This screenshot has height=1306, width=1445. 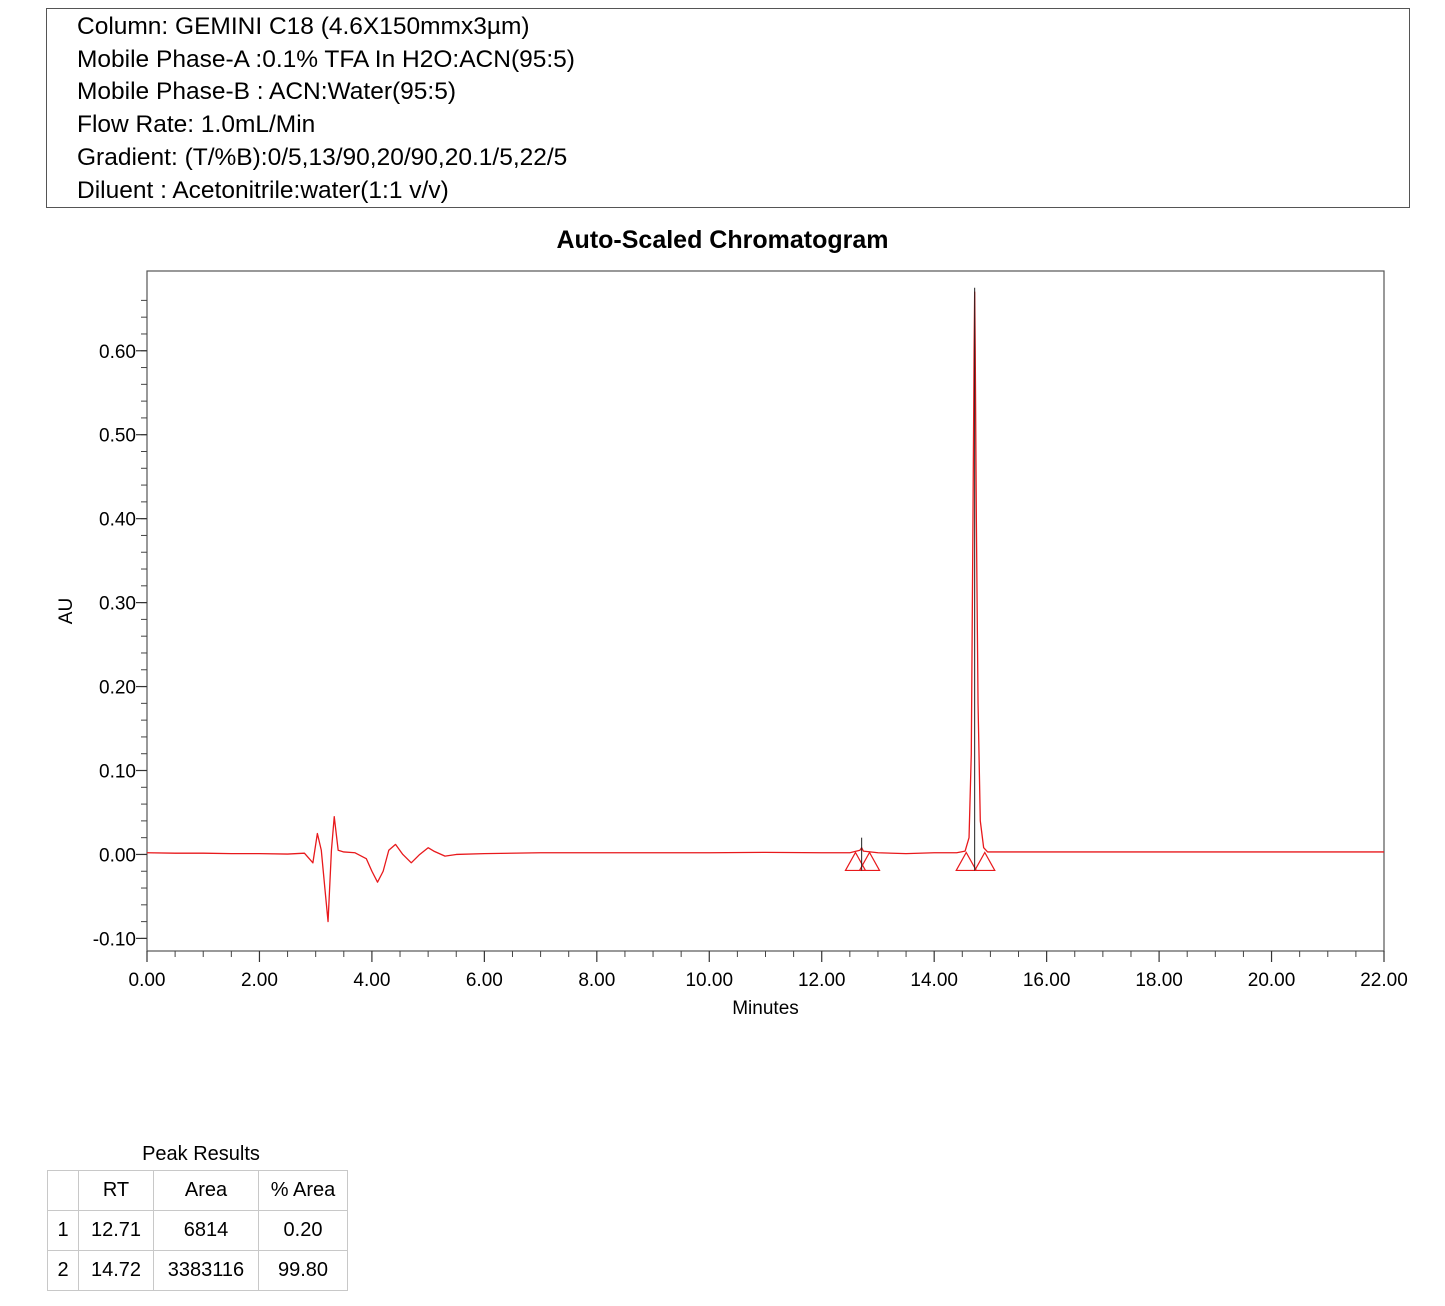 I want to click on y-tick-label: -0.10, so click(x=114, y=939).